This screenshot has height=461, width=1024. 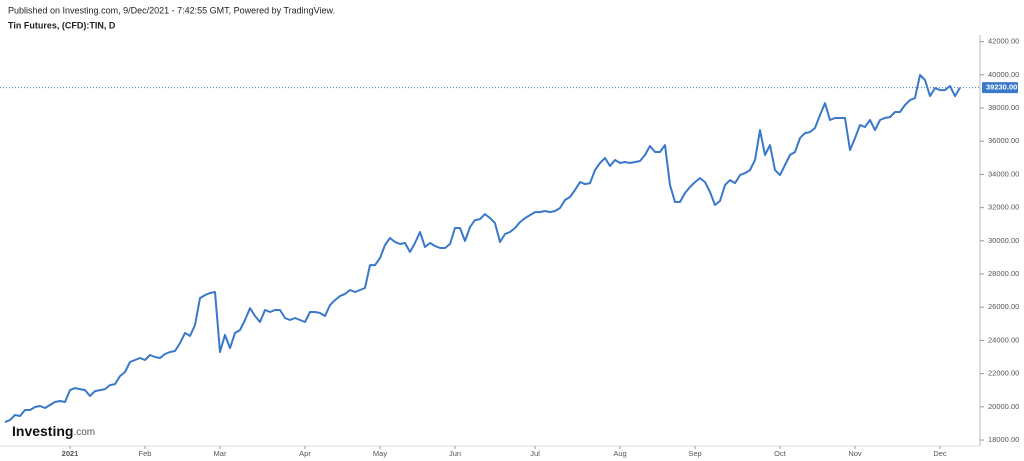 I want to click on x-tick-label: Oct, so click(x=780, y=453).